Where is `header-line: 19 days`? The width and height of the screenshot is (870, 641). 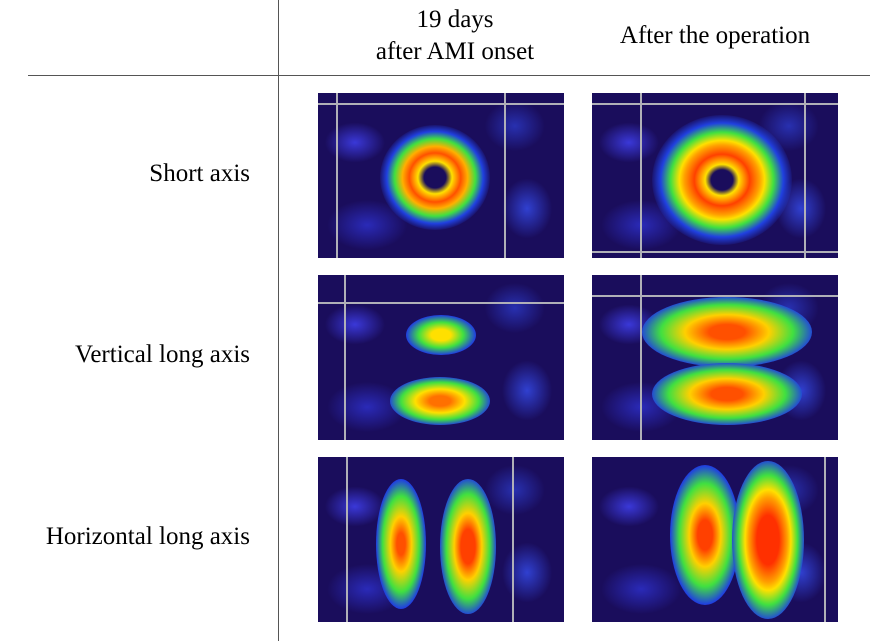 header-line: 19 days is located at coordinates (455, 19).